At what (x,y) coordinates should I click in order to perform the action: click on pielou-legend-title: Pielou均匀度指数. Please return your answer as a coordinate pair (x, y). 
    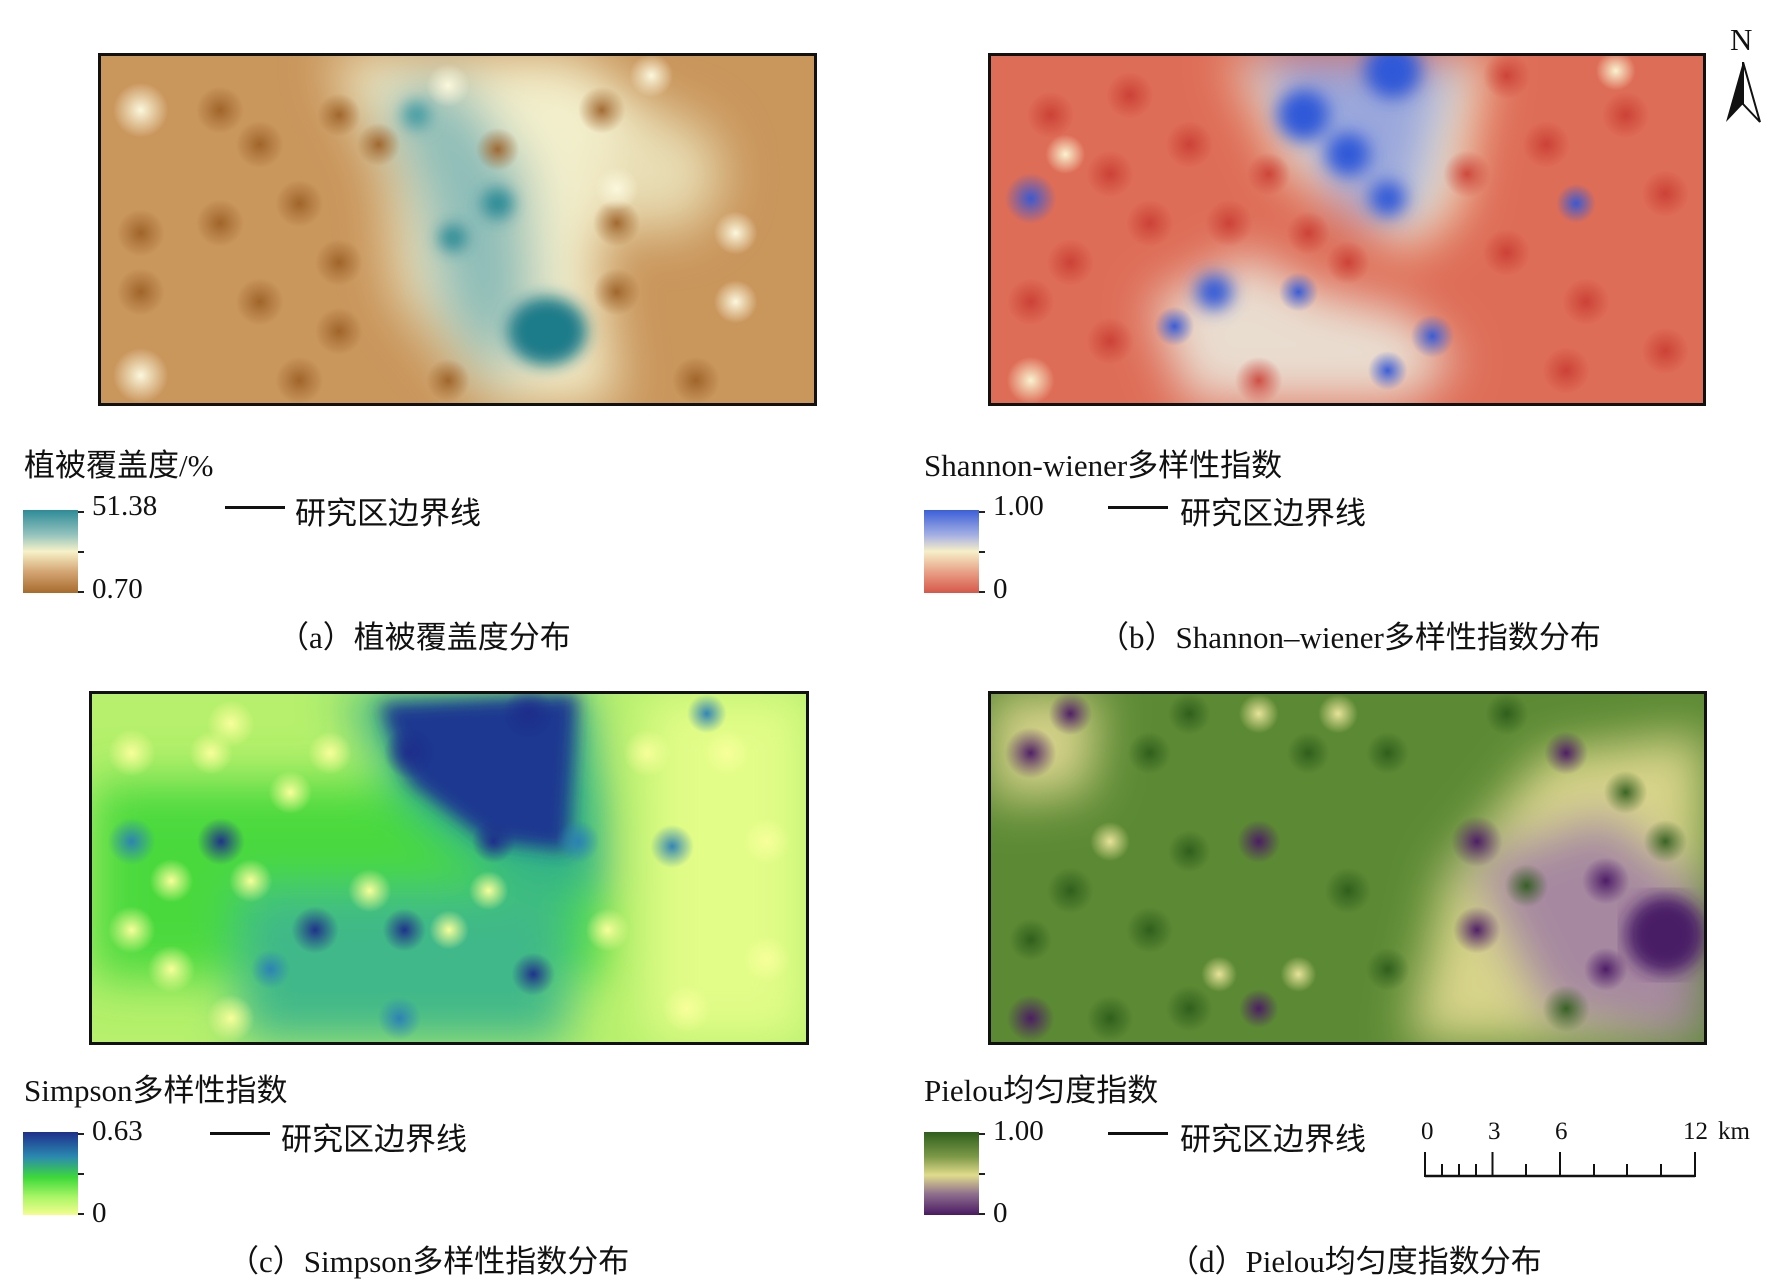
    Looking at the image, I should click on (1041, 1090).